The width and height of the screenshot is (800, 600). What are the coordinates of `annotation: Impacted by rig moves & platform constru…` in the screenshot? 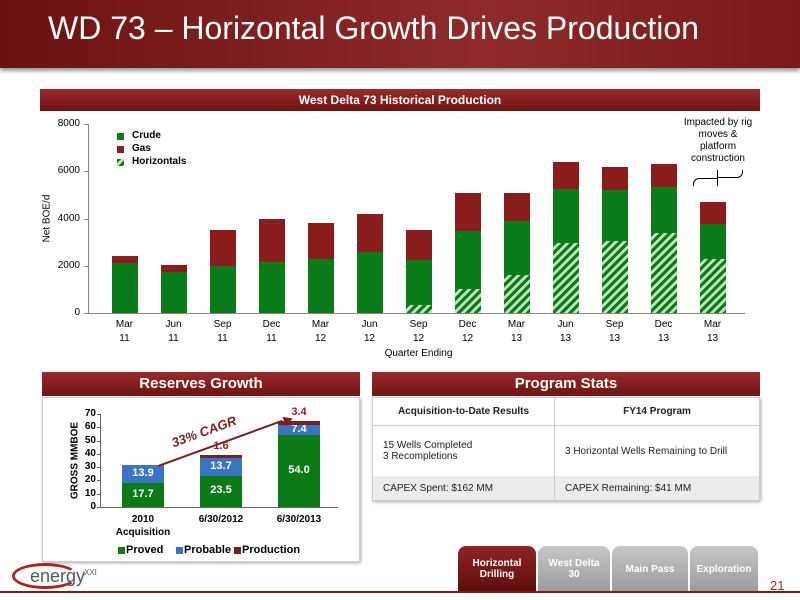 It's located at (718, 140).